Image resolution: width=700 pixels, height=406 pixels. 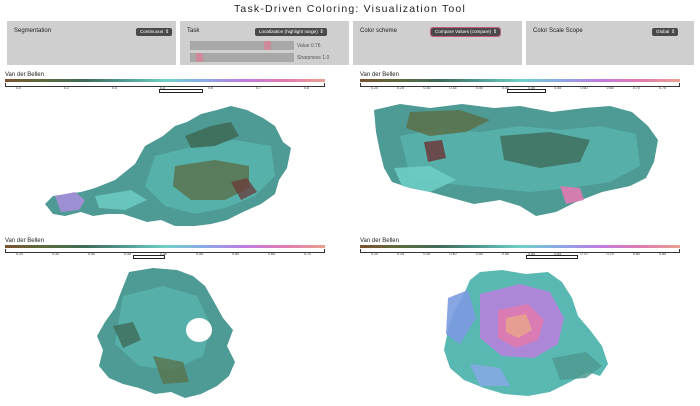 What do you see at coordinates (242, 57) in the screenshot?
I see `sharpness-slider` at bounding box center [242, 57].